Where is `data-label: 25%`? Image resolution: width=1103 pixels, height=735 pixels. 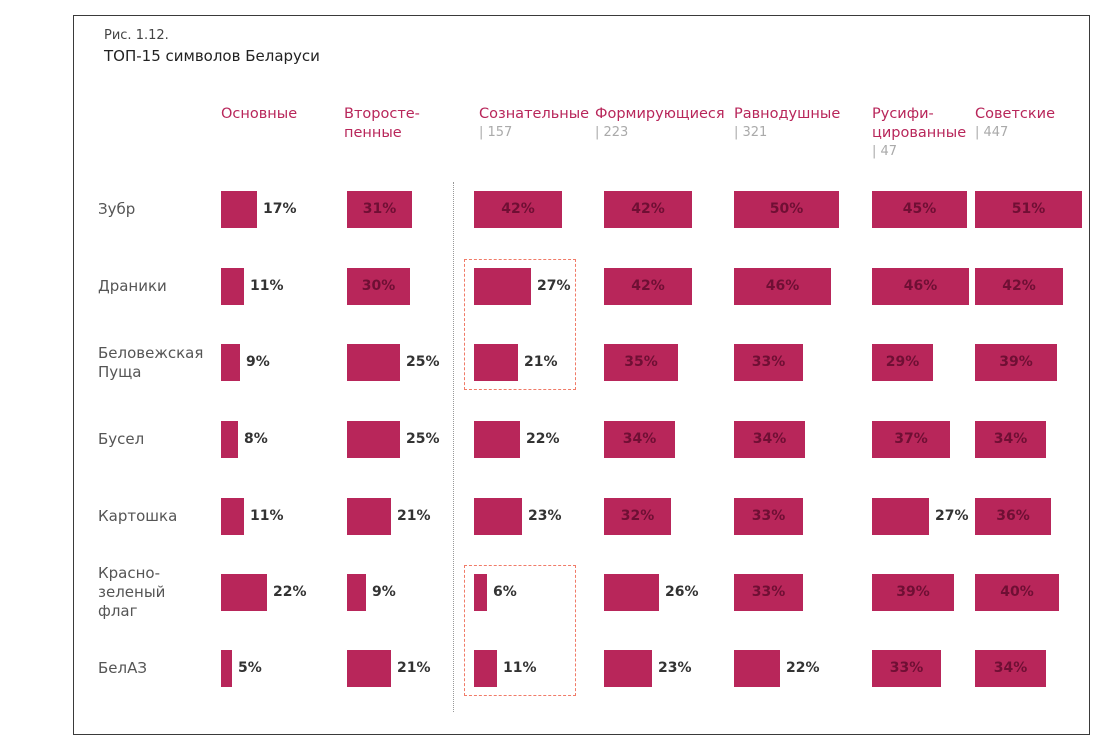
data-label: 25% is located at coordinates (423, 439).